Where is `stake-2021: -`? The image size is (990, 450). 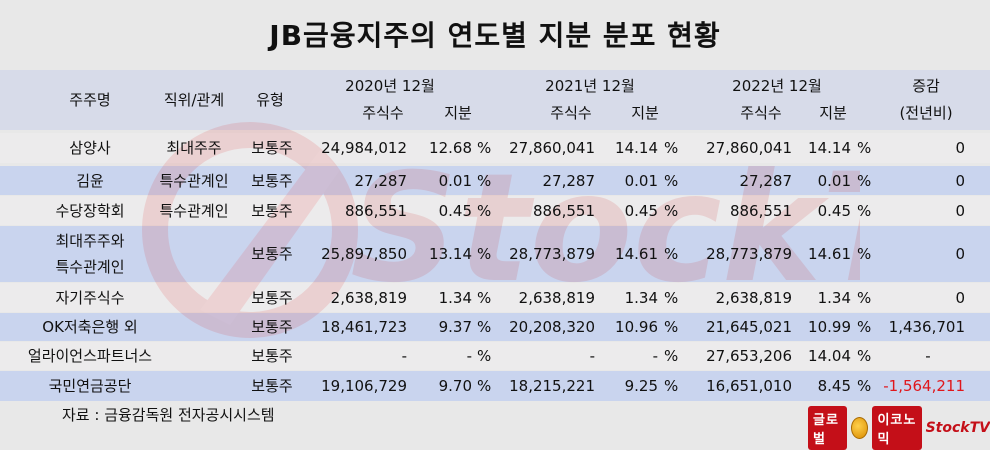
stake-2021: - is located at coordinates (655, 356).